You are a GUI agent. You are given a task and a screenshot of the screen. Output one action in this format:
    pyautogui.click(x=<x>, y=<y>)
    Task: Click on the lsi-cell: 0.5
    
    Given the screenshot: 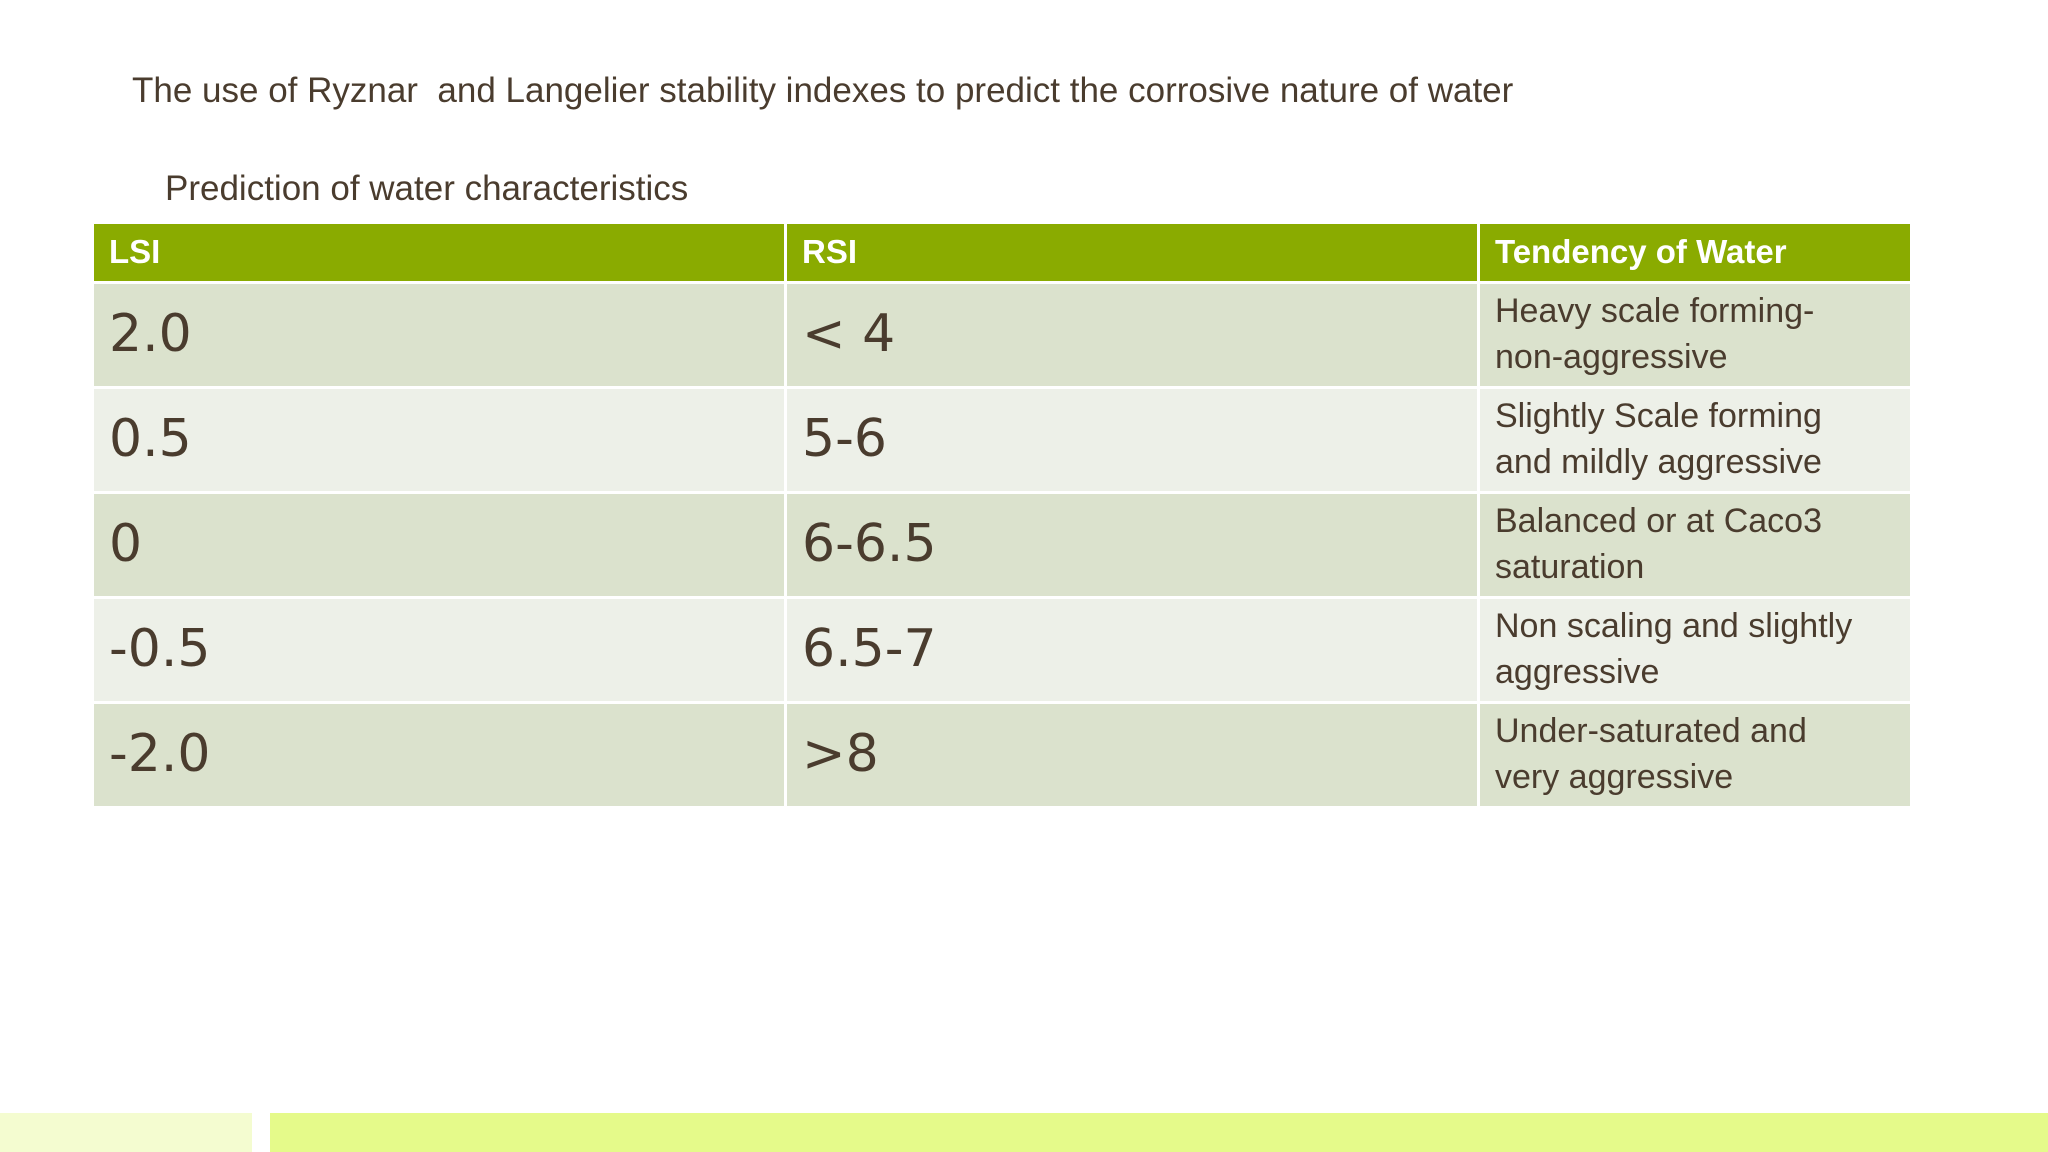 What is the action you would take?
    pyautogui.click(x=439, y=440)
    